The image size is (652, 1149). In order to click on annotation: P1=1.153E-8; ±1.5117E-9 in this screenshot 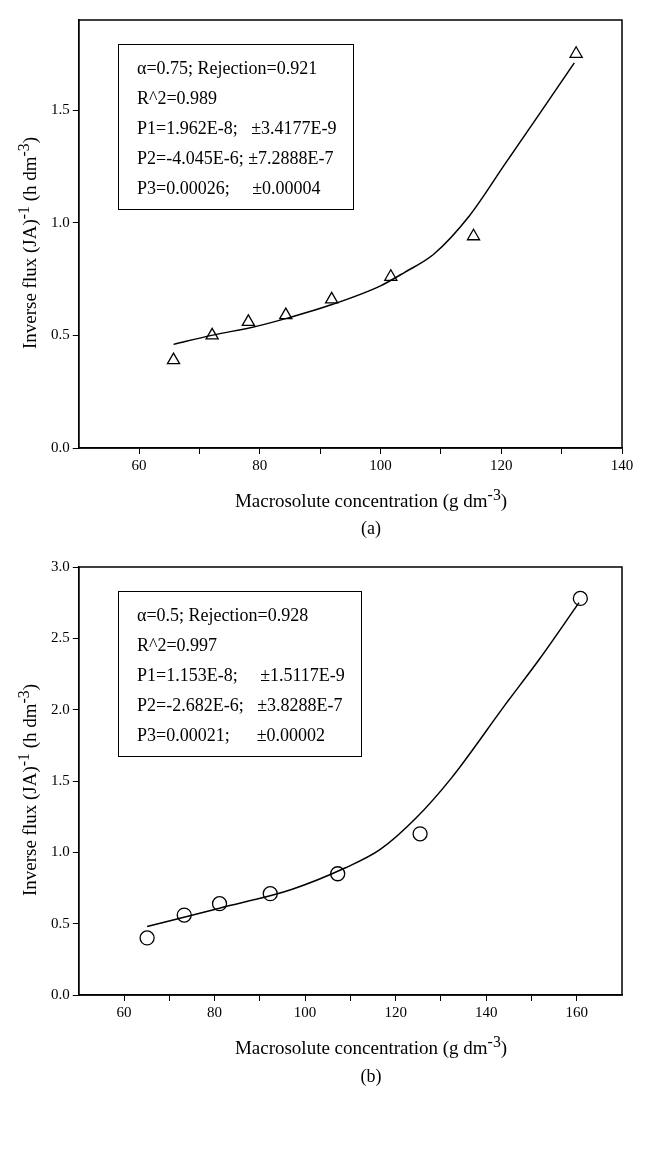, I will do `click(241, 676)`.